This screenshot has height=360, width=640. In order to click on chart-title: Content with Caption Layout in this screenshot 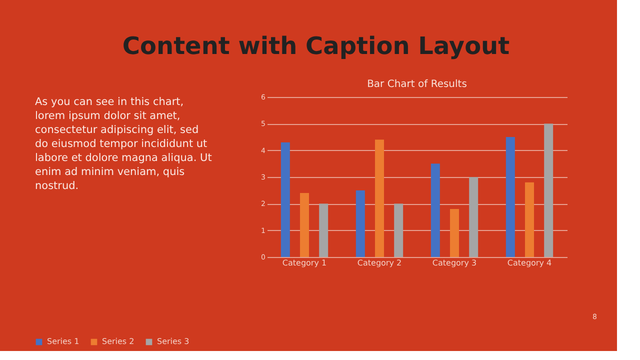, I will do `click(316, 46)`.